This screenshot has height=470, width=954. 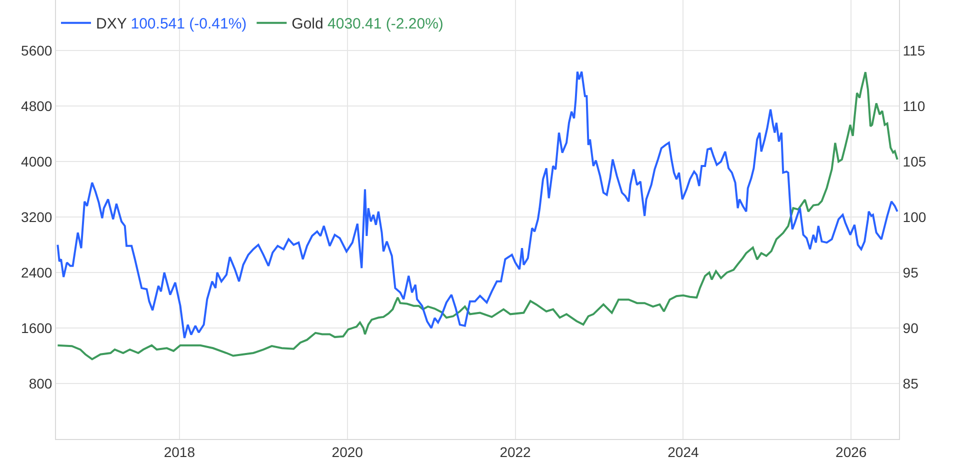 I want to click on x-tick-label: 2018, so click(x=180, y=452).